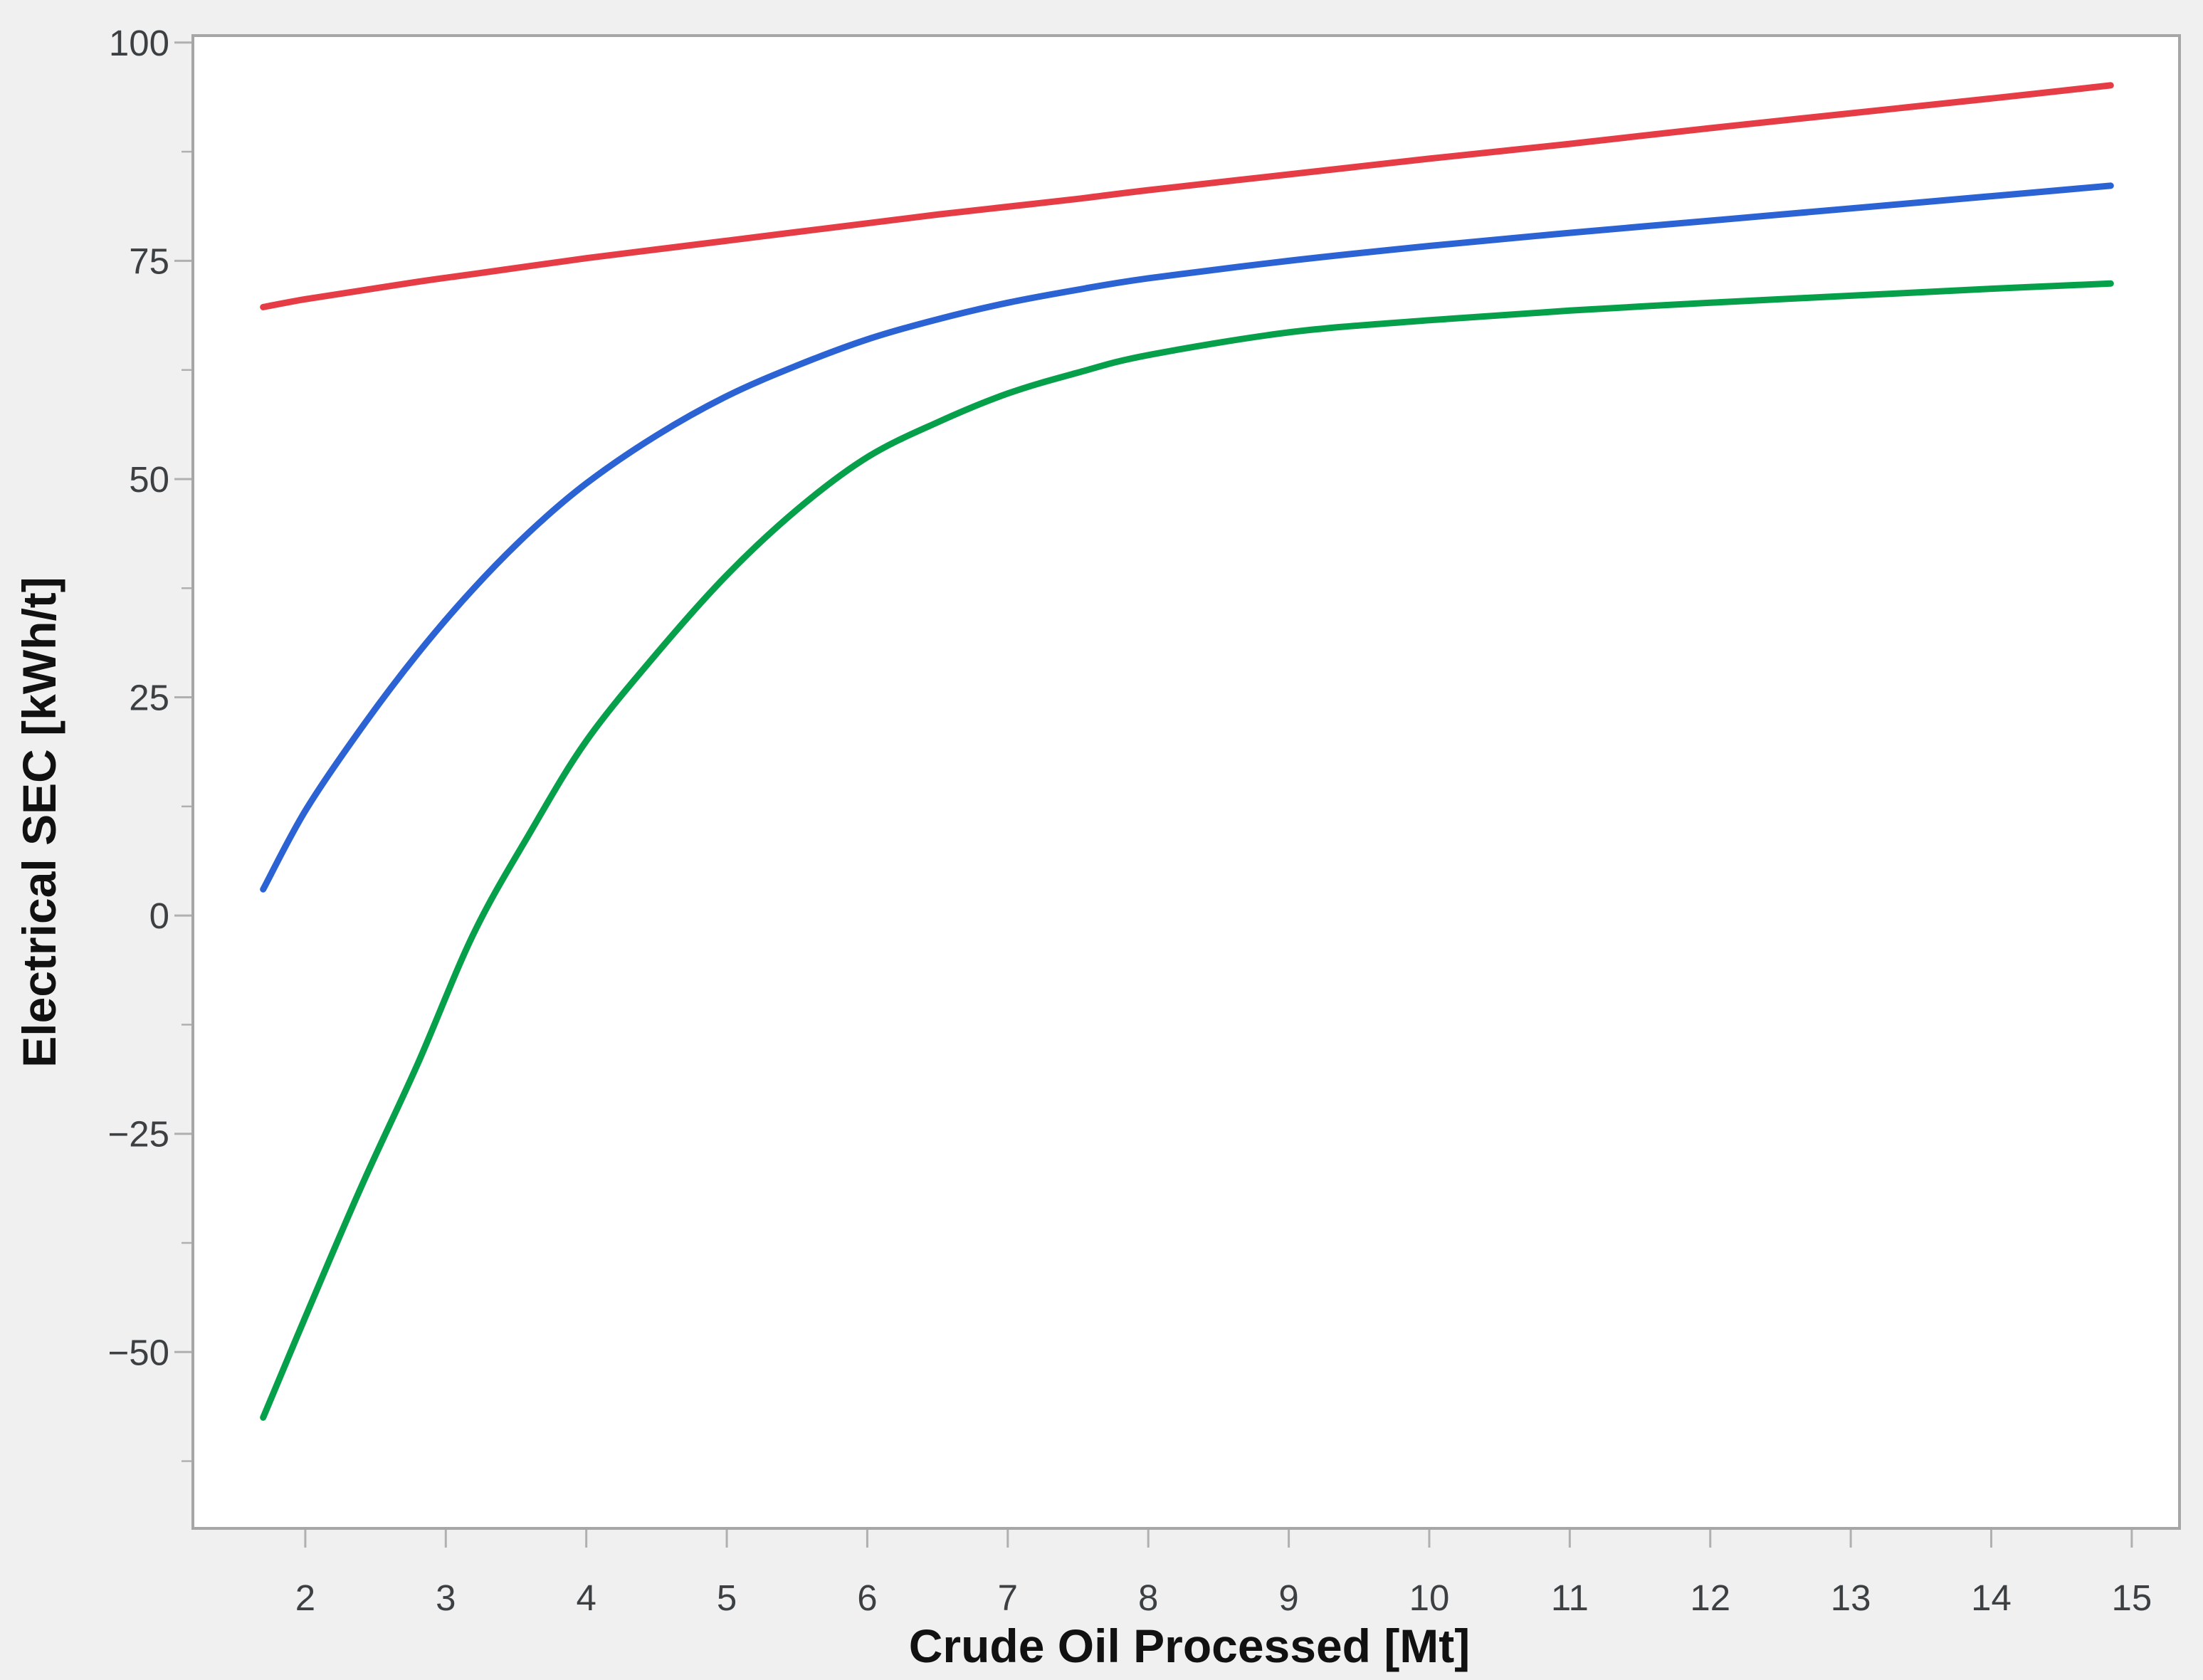  What do you see at coordinates (139, 43) in the screenshot?
I see `y-tick-label: 100` at bounding box center [139, 43].